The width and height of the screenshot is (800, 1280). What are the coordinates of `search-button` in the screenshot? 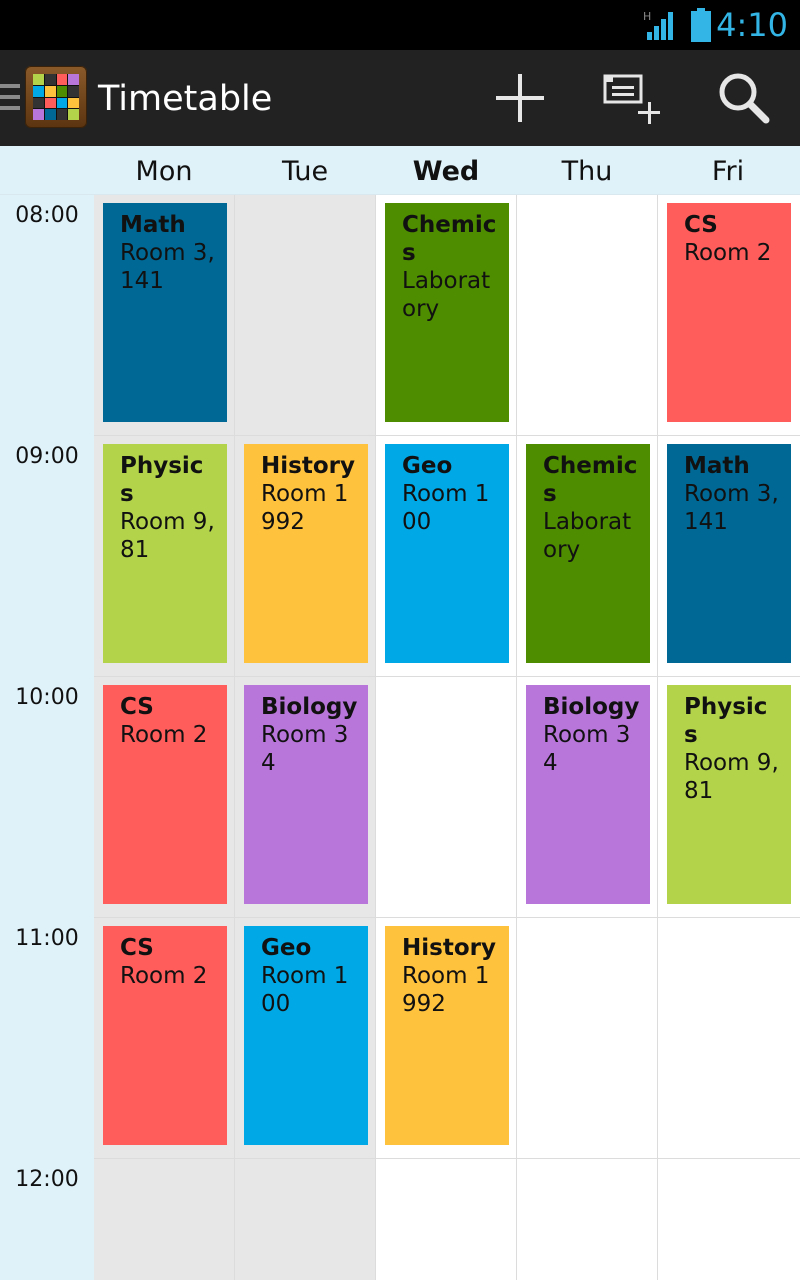 It's located at (744, 98).